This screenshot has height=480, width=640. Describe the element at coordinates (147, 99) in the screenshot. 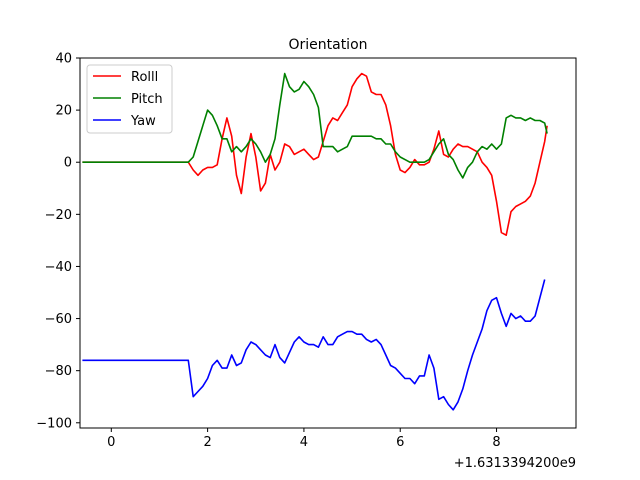

I see `legend-label-pitch: Pitch` at that location.